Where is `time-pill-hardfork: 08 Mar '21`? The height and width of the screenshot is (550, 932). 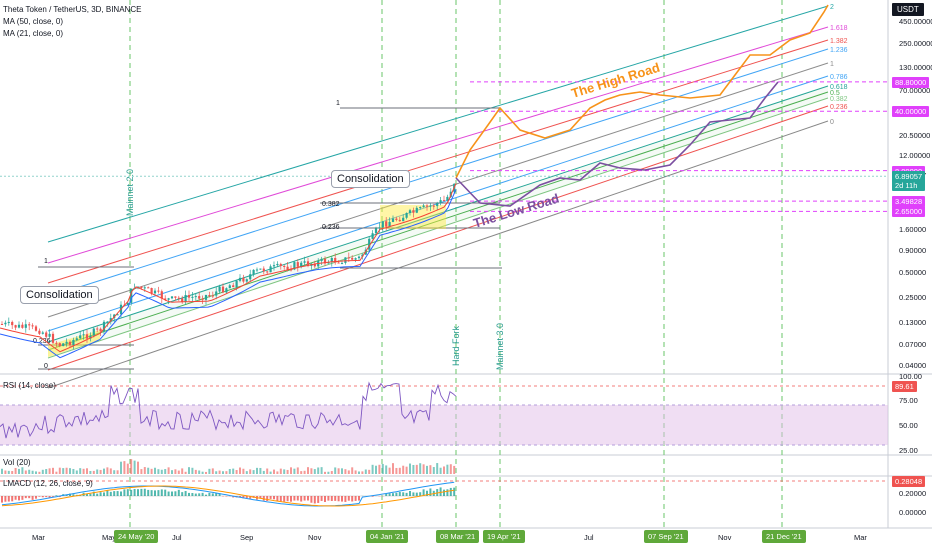
time-pill-hardfork: 08 Mar '21 is located at coordinates (458, 536).